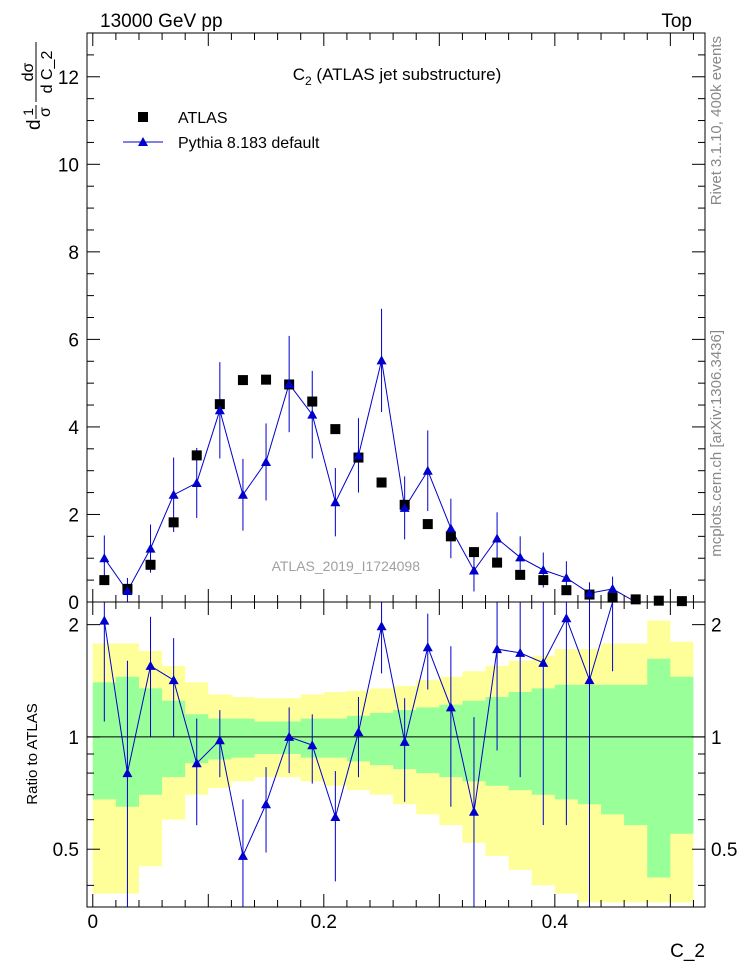  What do you see at coordinates (34, 124) in the screenshot?
I see `svg-text: d` at bounding box center [34, 124].